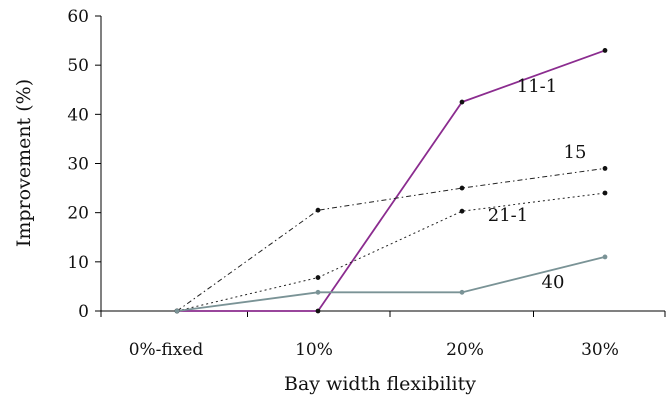 This screenshot has width=670, height=398. Describe the element at coordinates (600, 350) in the screenshot. I see `x-tick-label: 30%` at that location.